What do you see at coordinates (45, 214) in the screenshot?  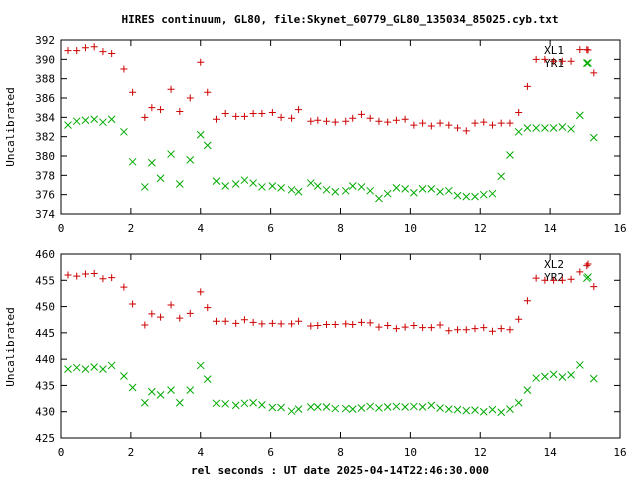 I see `top-y-tick-label: 374` at bounding box center [45, 214].